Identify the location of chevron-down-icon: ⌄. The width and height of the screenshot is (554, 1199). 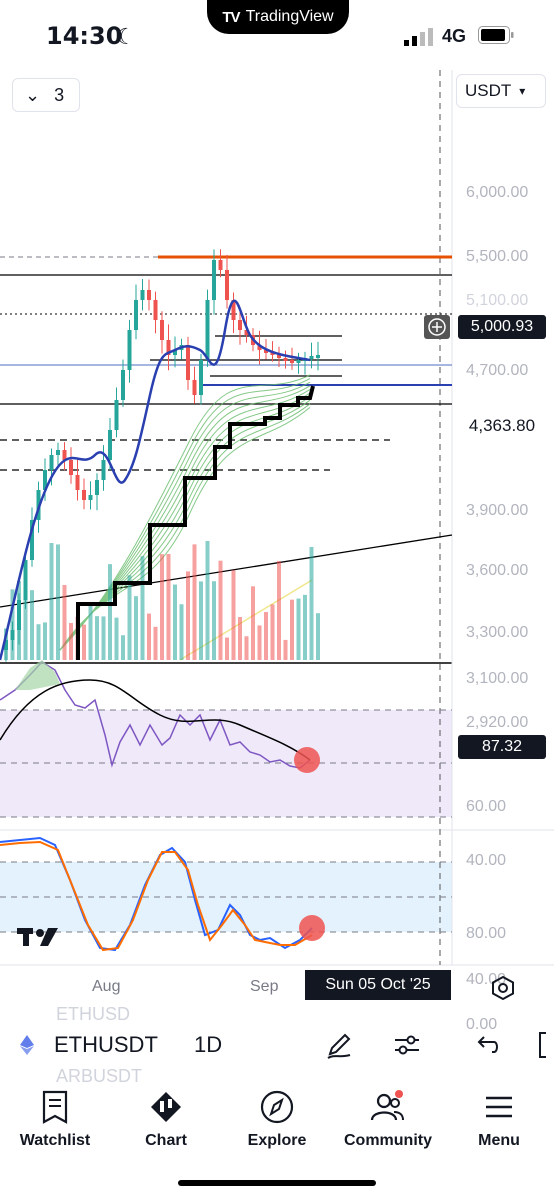
(33, 94).